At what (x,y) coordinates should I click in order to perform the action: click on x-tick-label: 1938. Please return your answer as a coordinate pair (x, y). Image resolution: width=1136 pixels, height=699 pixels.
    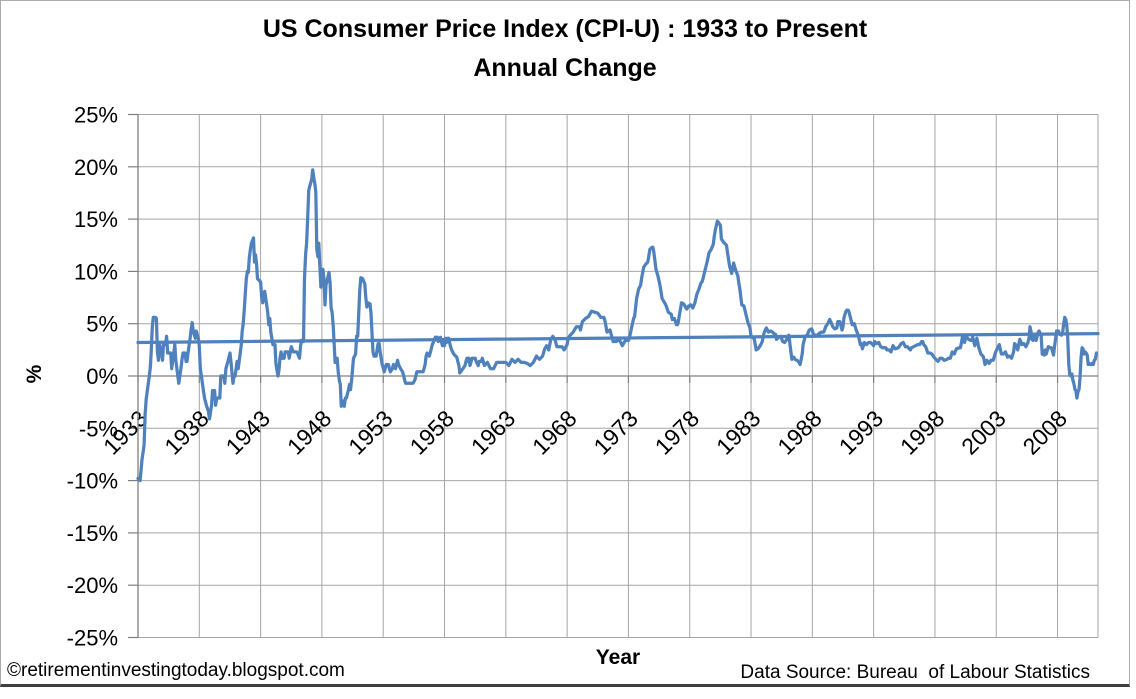
    Looking at the image, I should click on (186, 432).